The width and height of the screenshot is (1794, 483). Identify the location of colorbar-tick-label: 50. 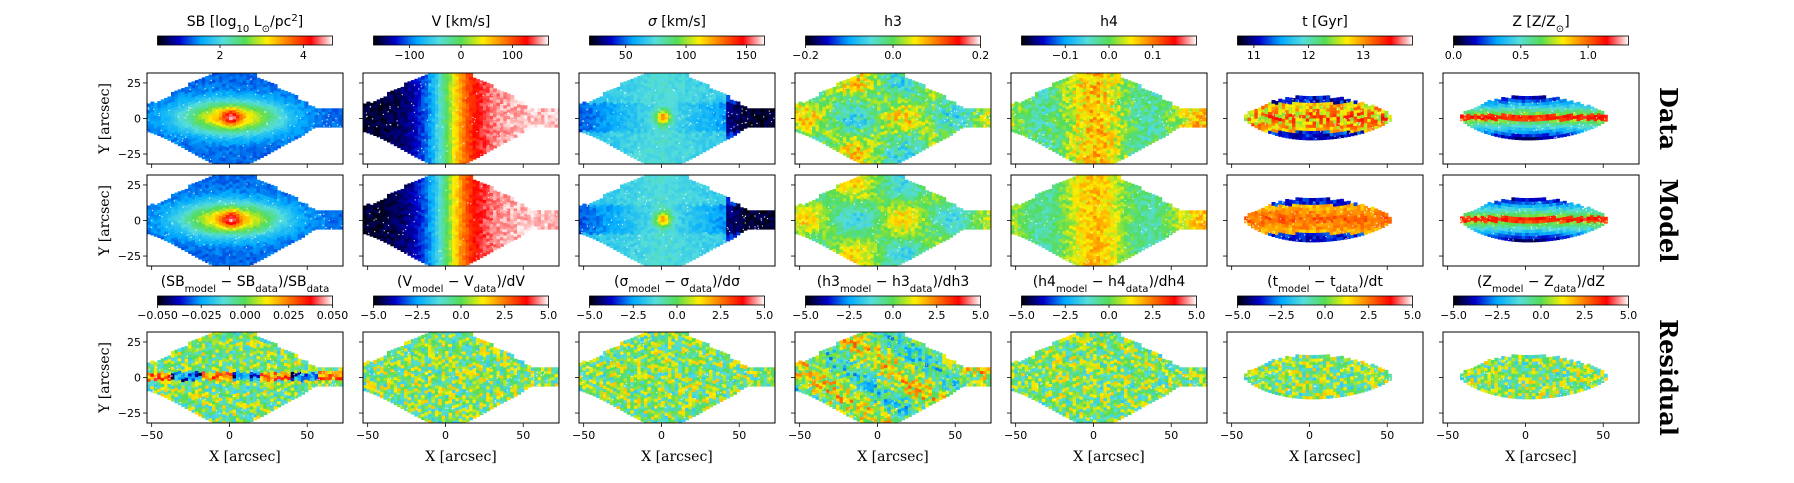
(626, 55).